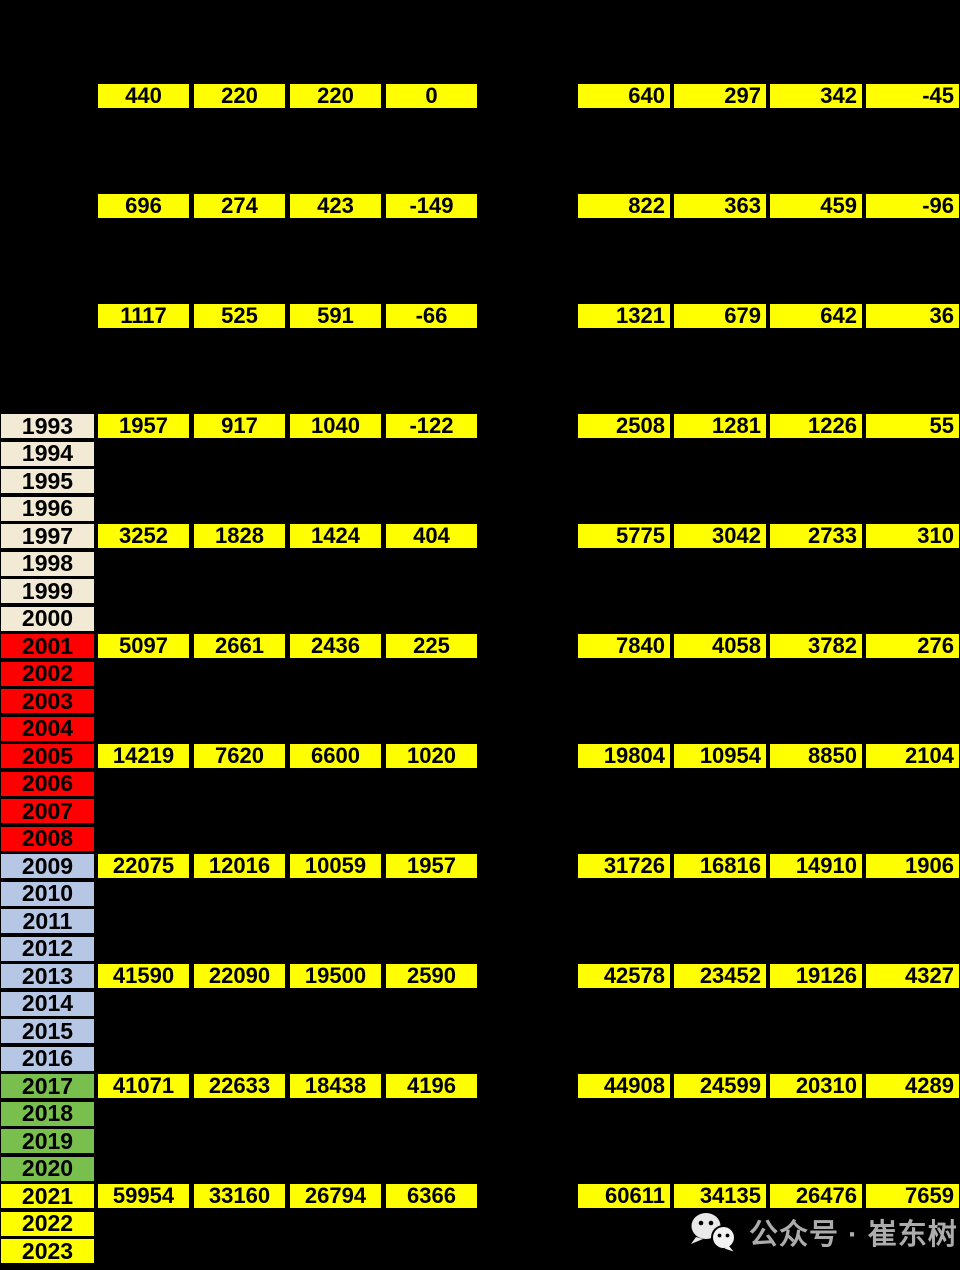  I want to click on data-cell: 34135, so click(720, 1196).